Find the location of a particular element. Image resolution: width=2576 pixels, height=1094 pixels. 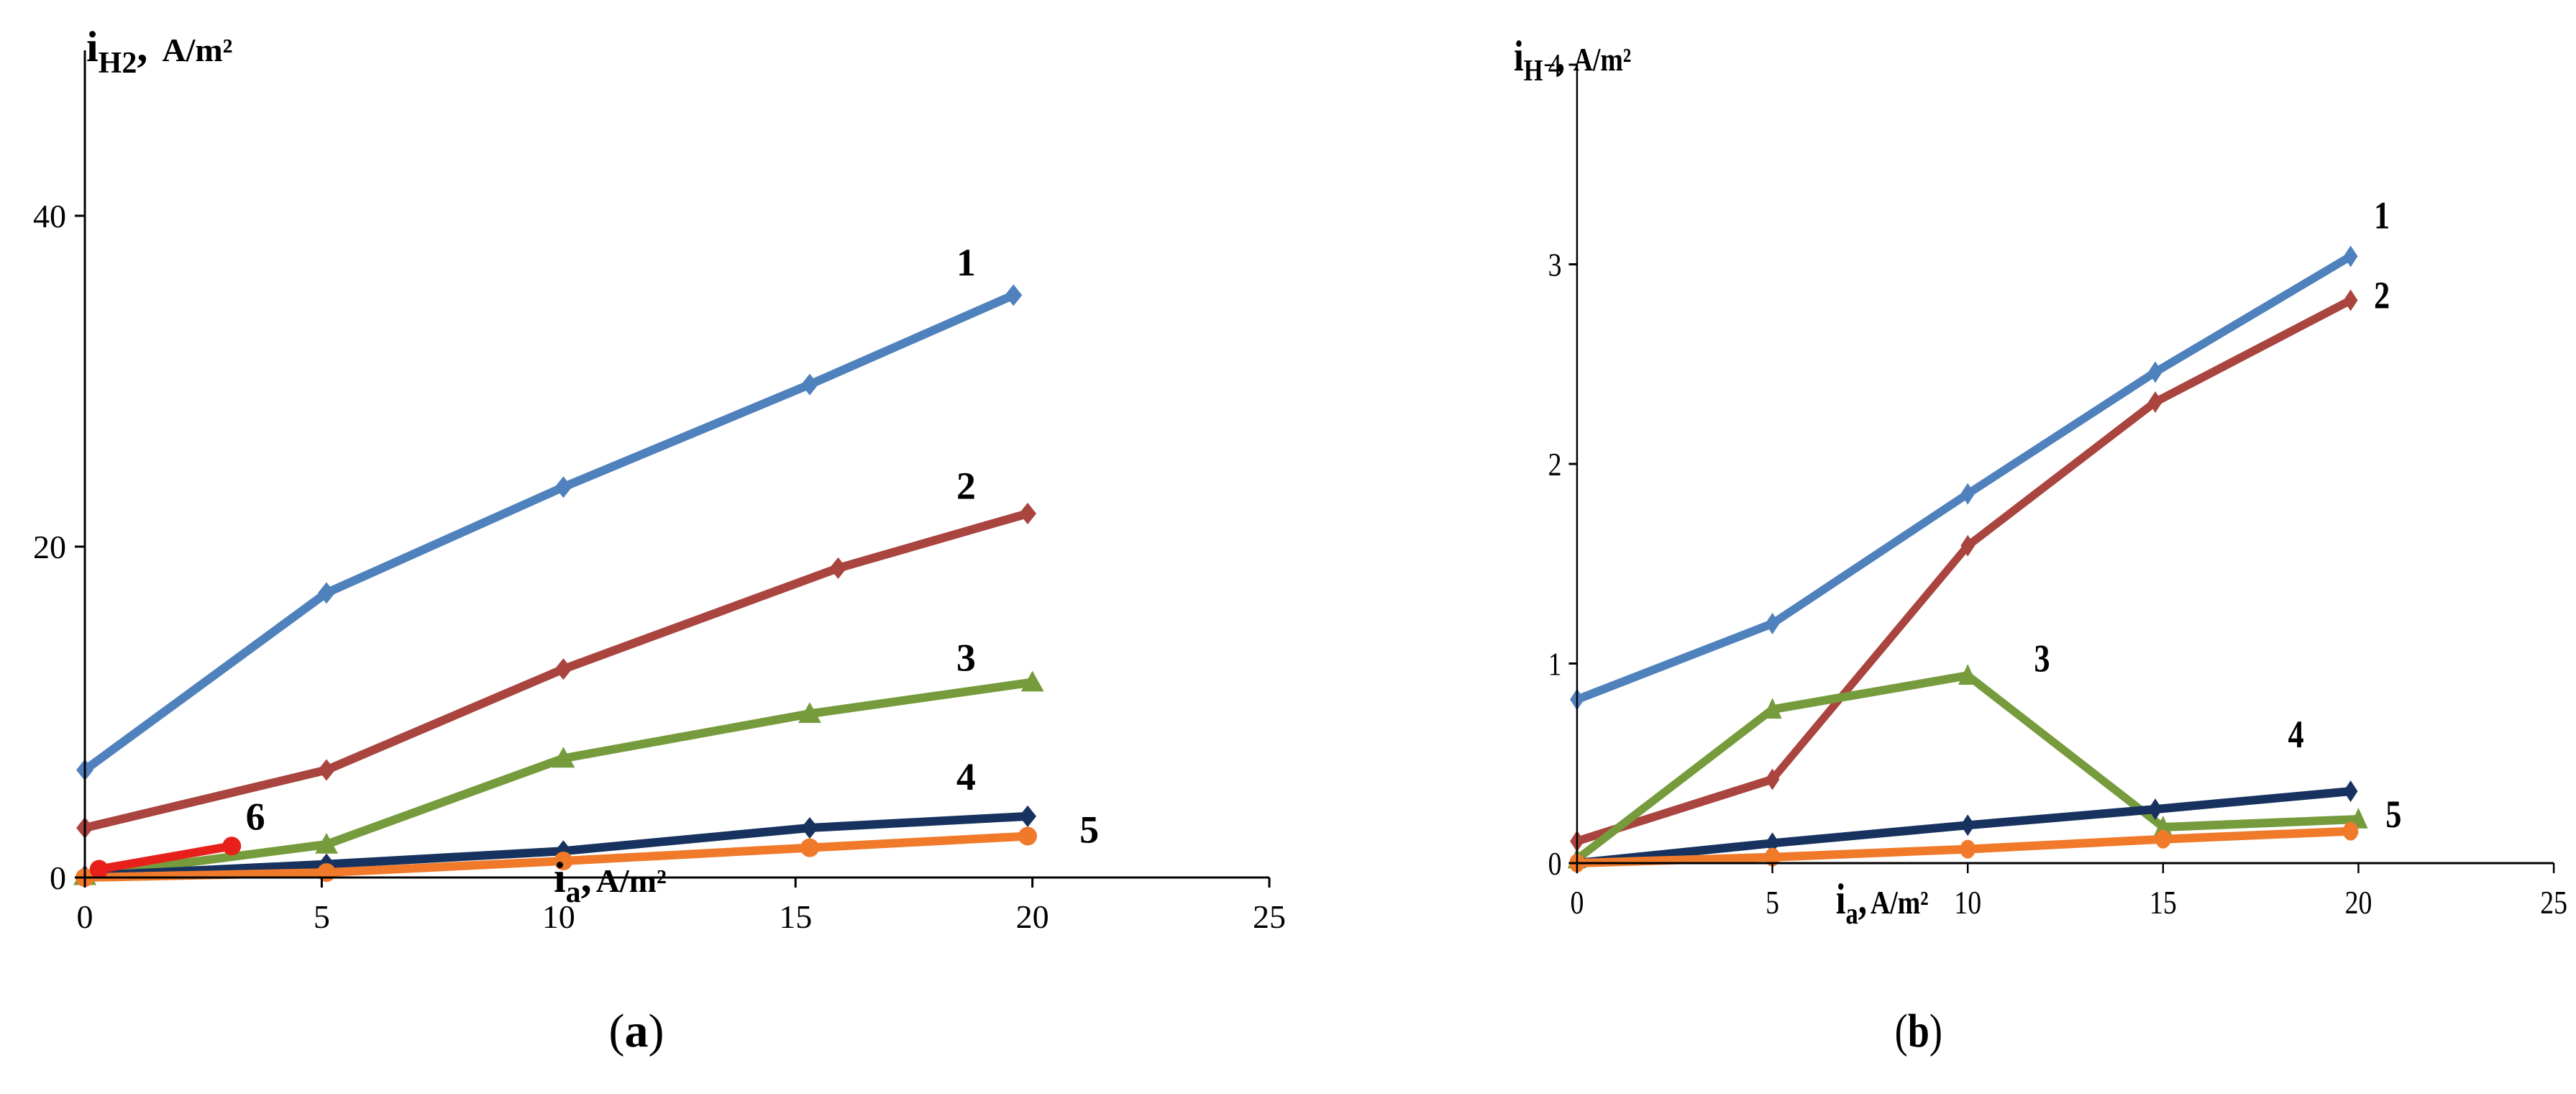

panel-a-label: (a) is located at coordinates (636, 1031).